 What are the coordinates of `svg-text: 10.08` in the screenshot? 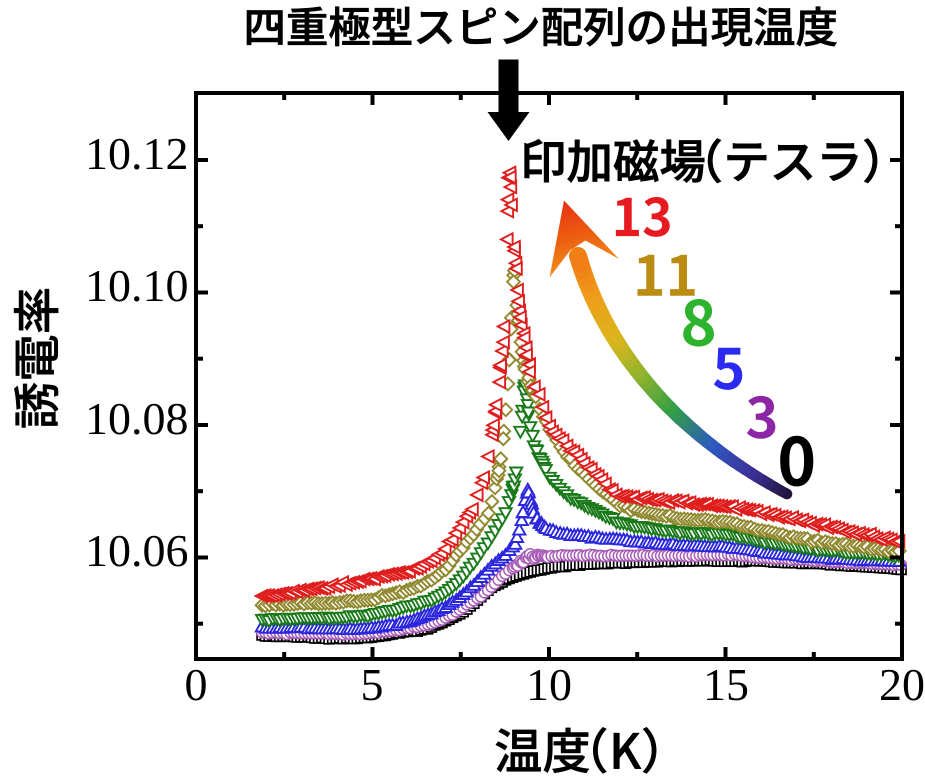 It's located at (137, 418).